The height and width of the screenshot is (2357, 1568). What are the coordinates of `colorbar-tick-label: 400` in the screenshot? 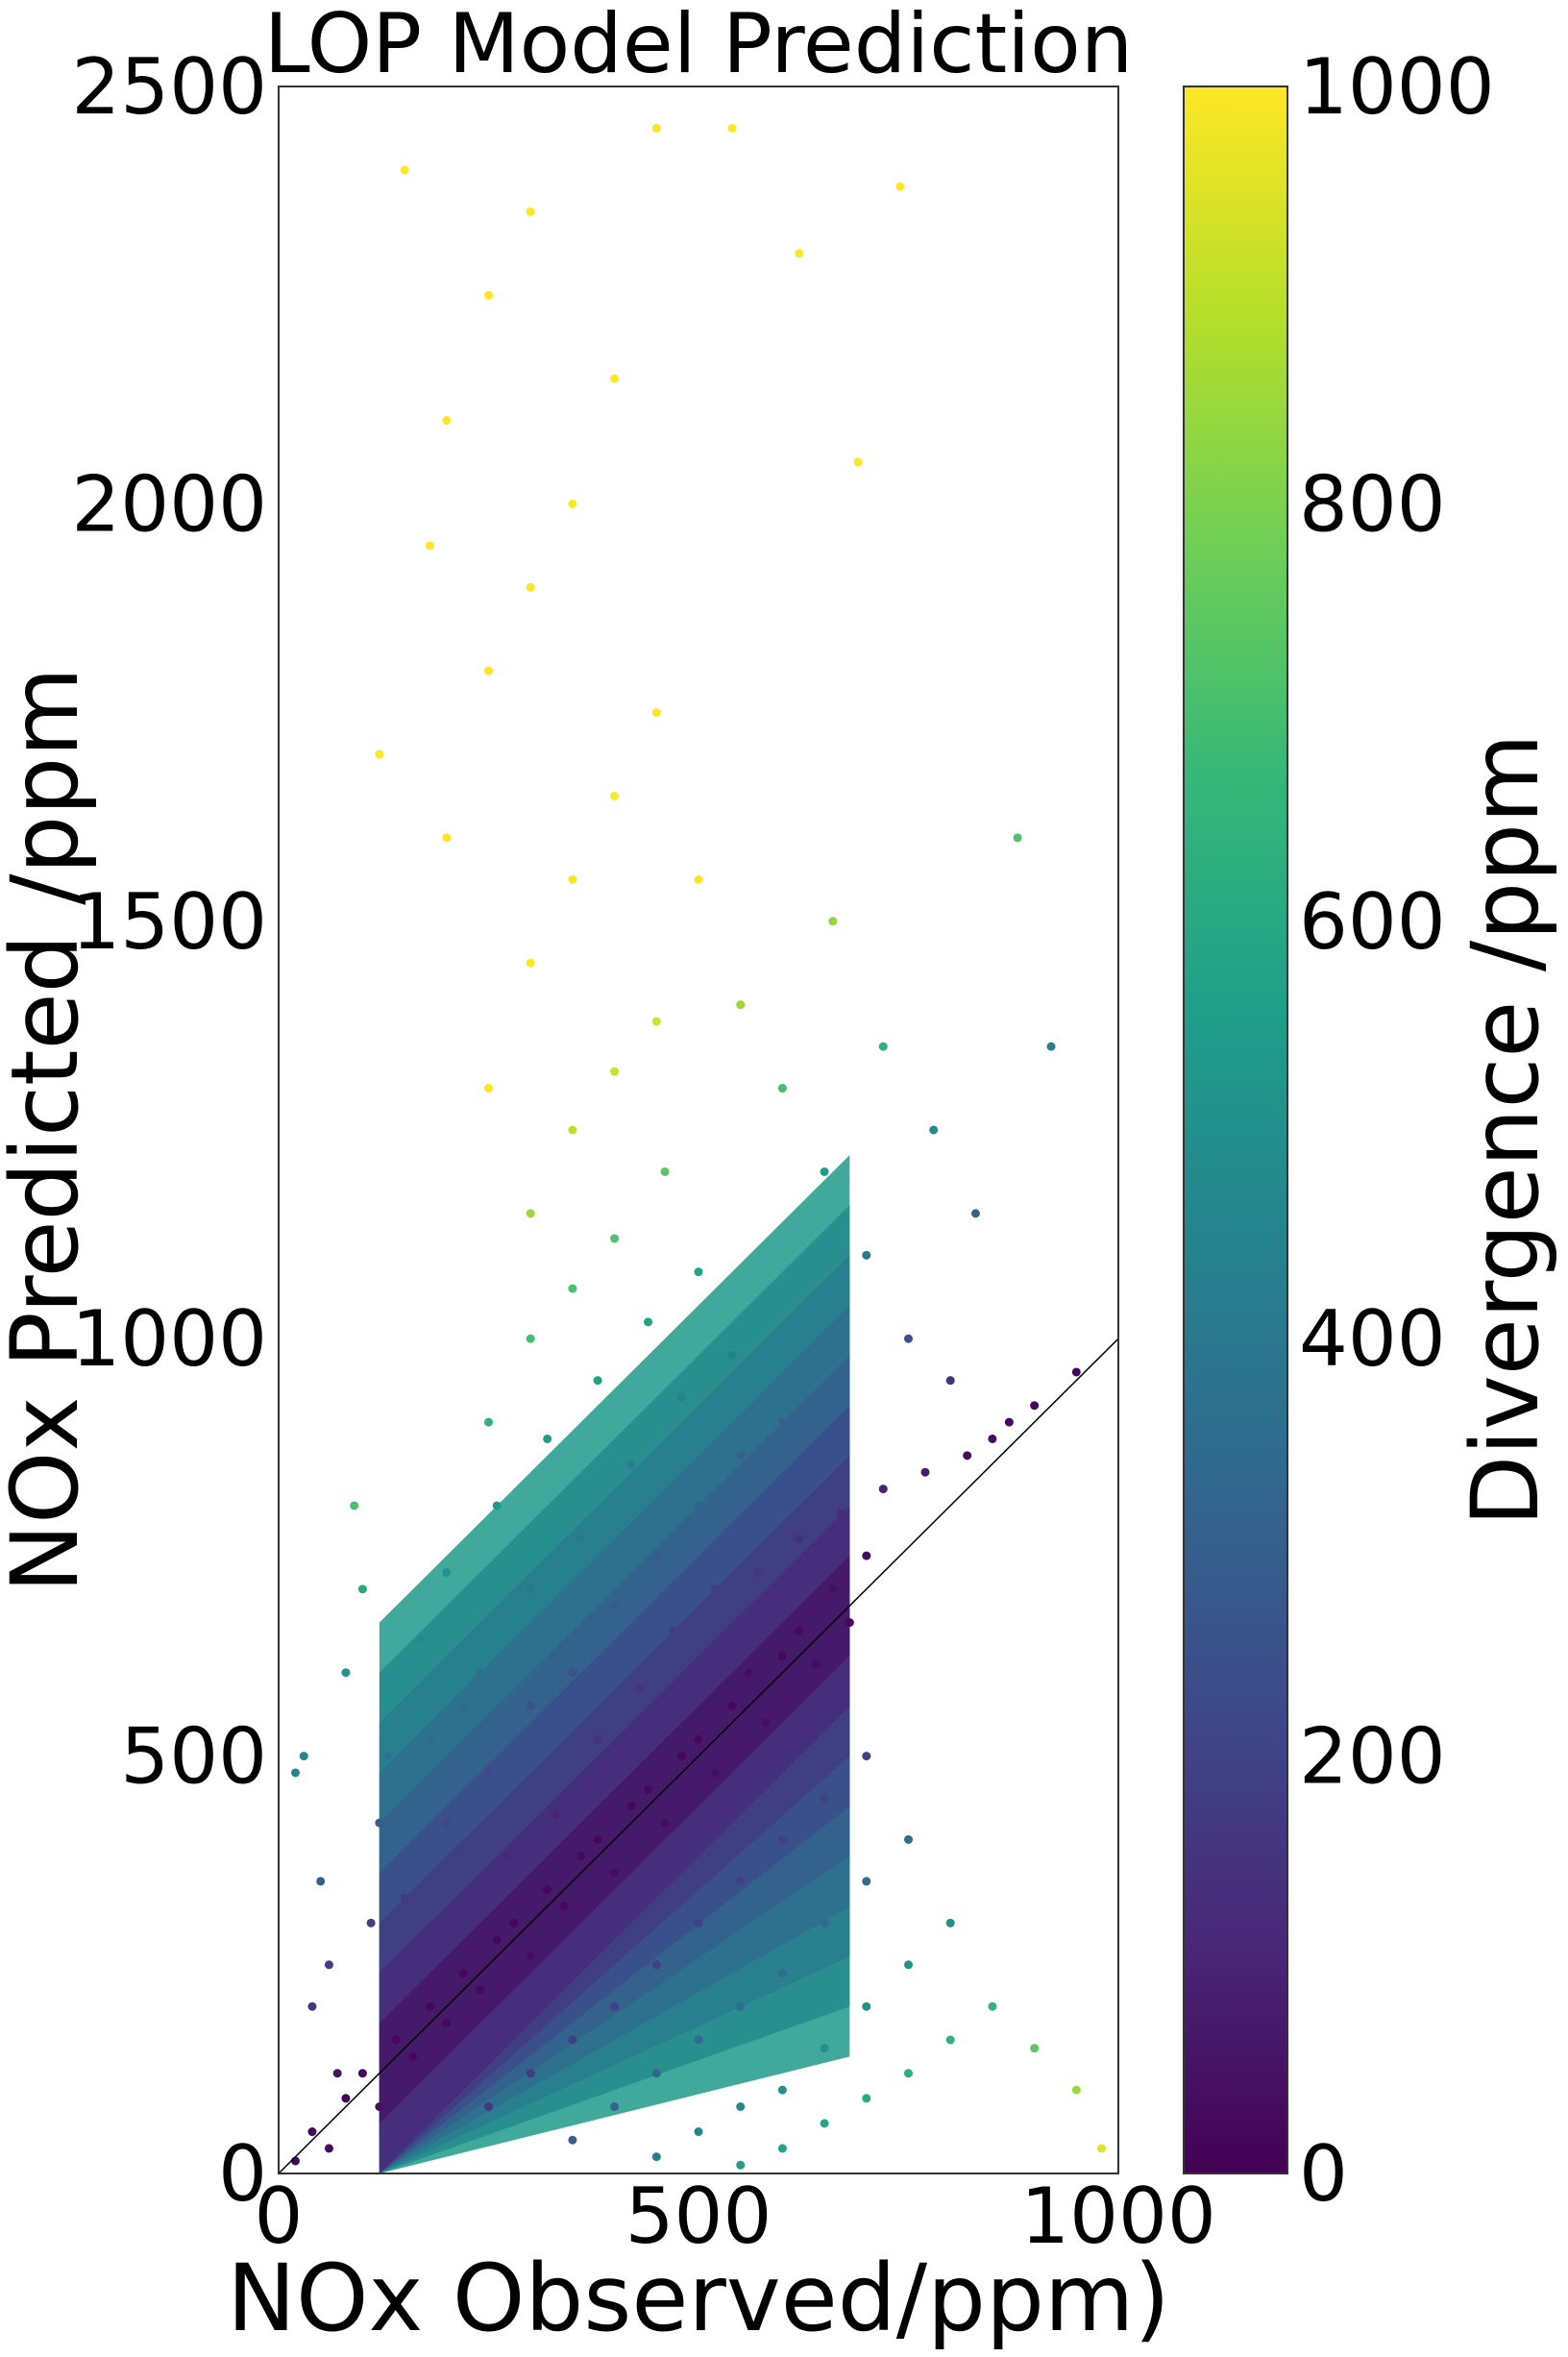 It's located at (1372, 1339).